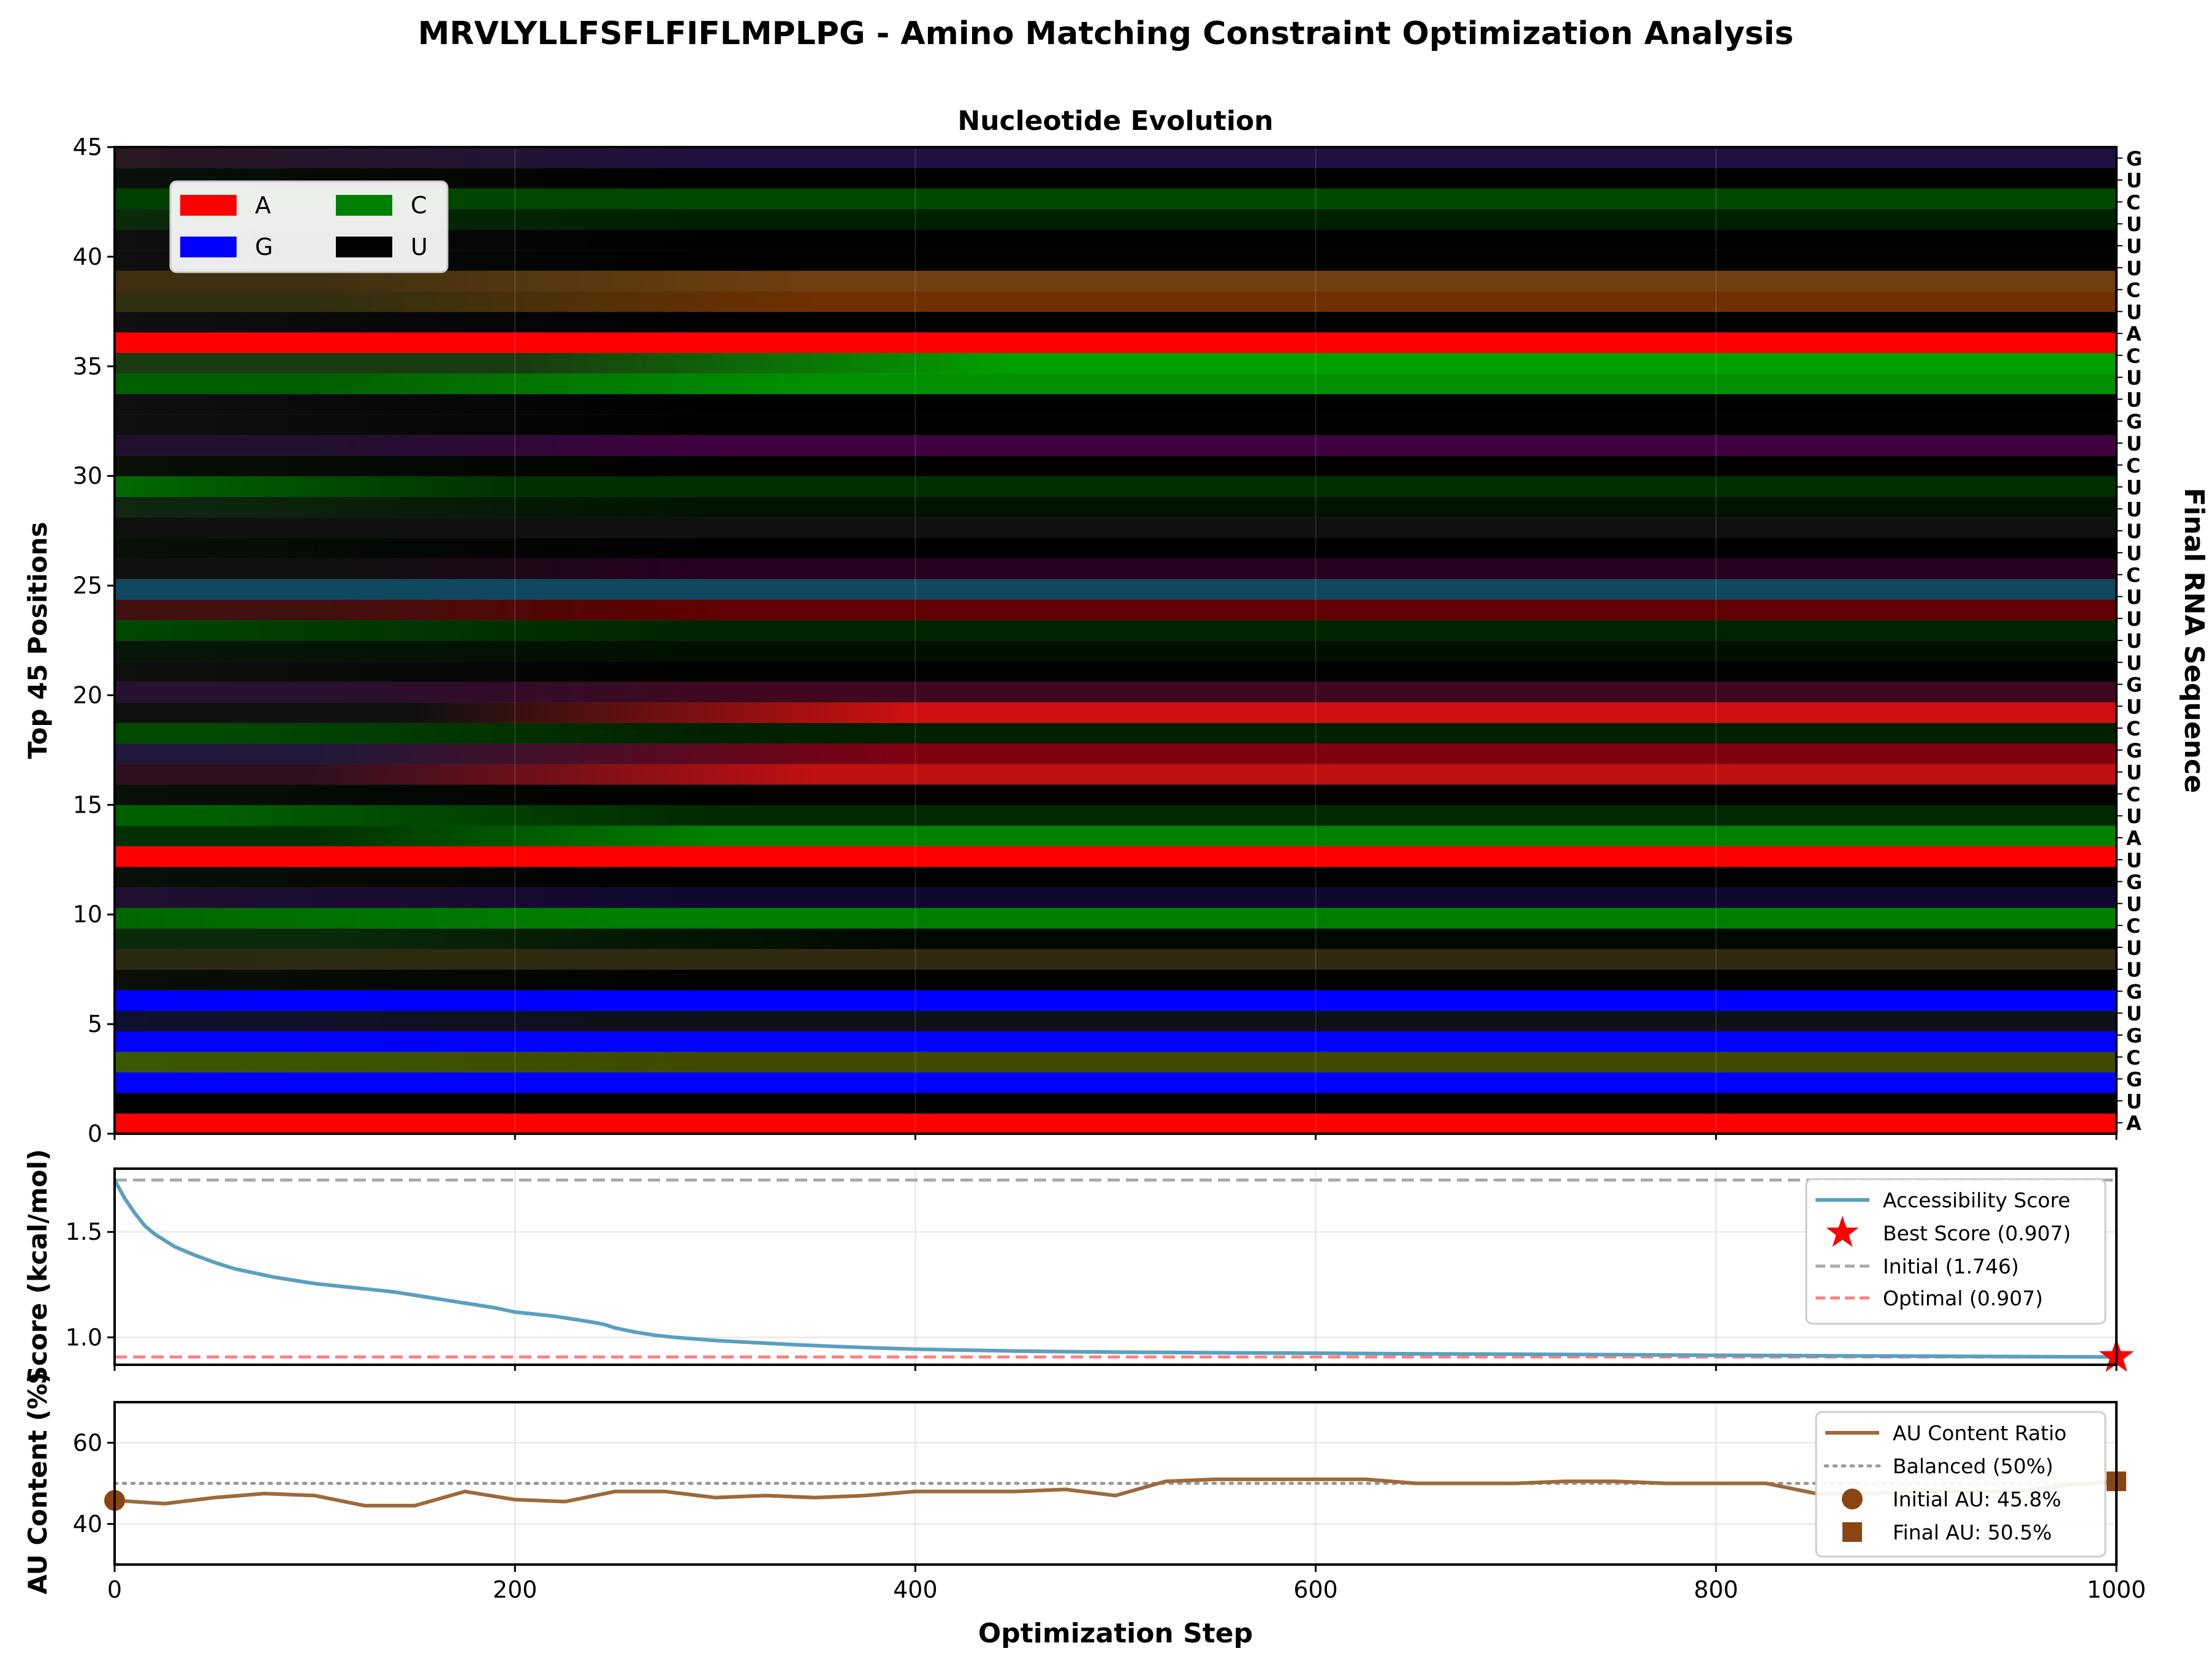 The width and height of the screenshot is (2212, 1662). What do you see at coordinates (94, 641) in the screenshot?
I see `heatmap-y-ticks: 0 5 10 15 20 25 30 35 40 45` at bounding box center [94, 641].